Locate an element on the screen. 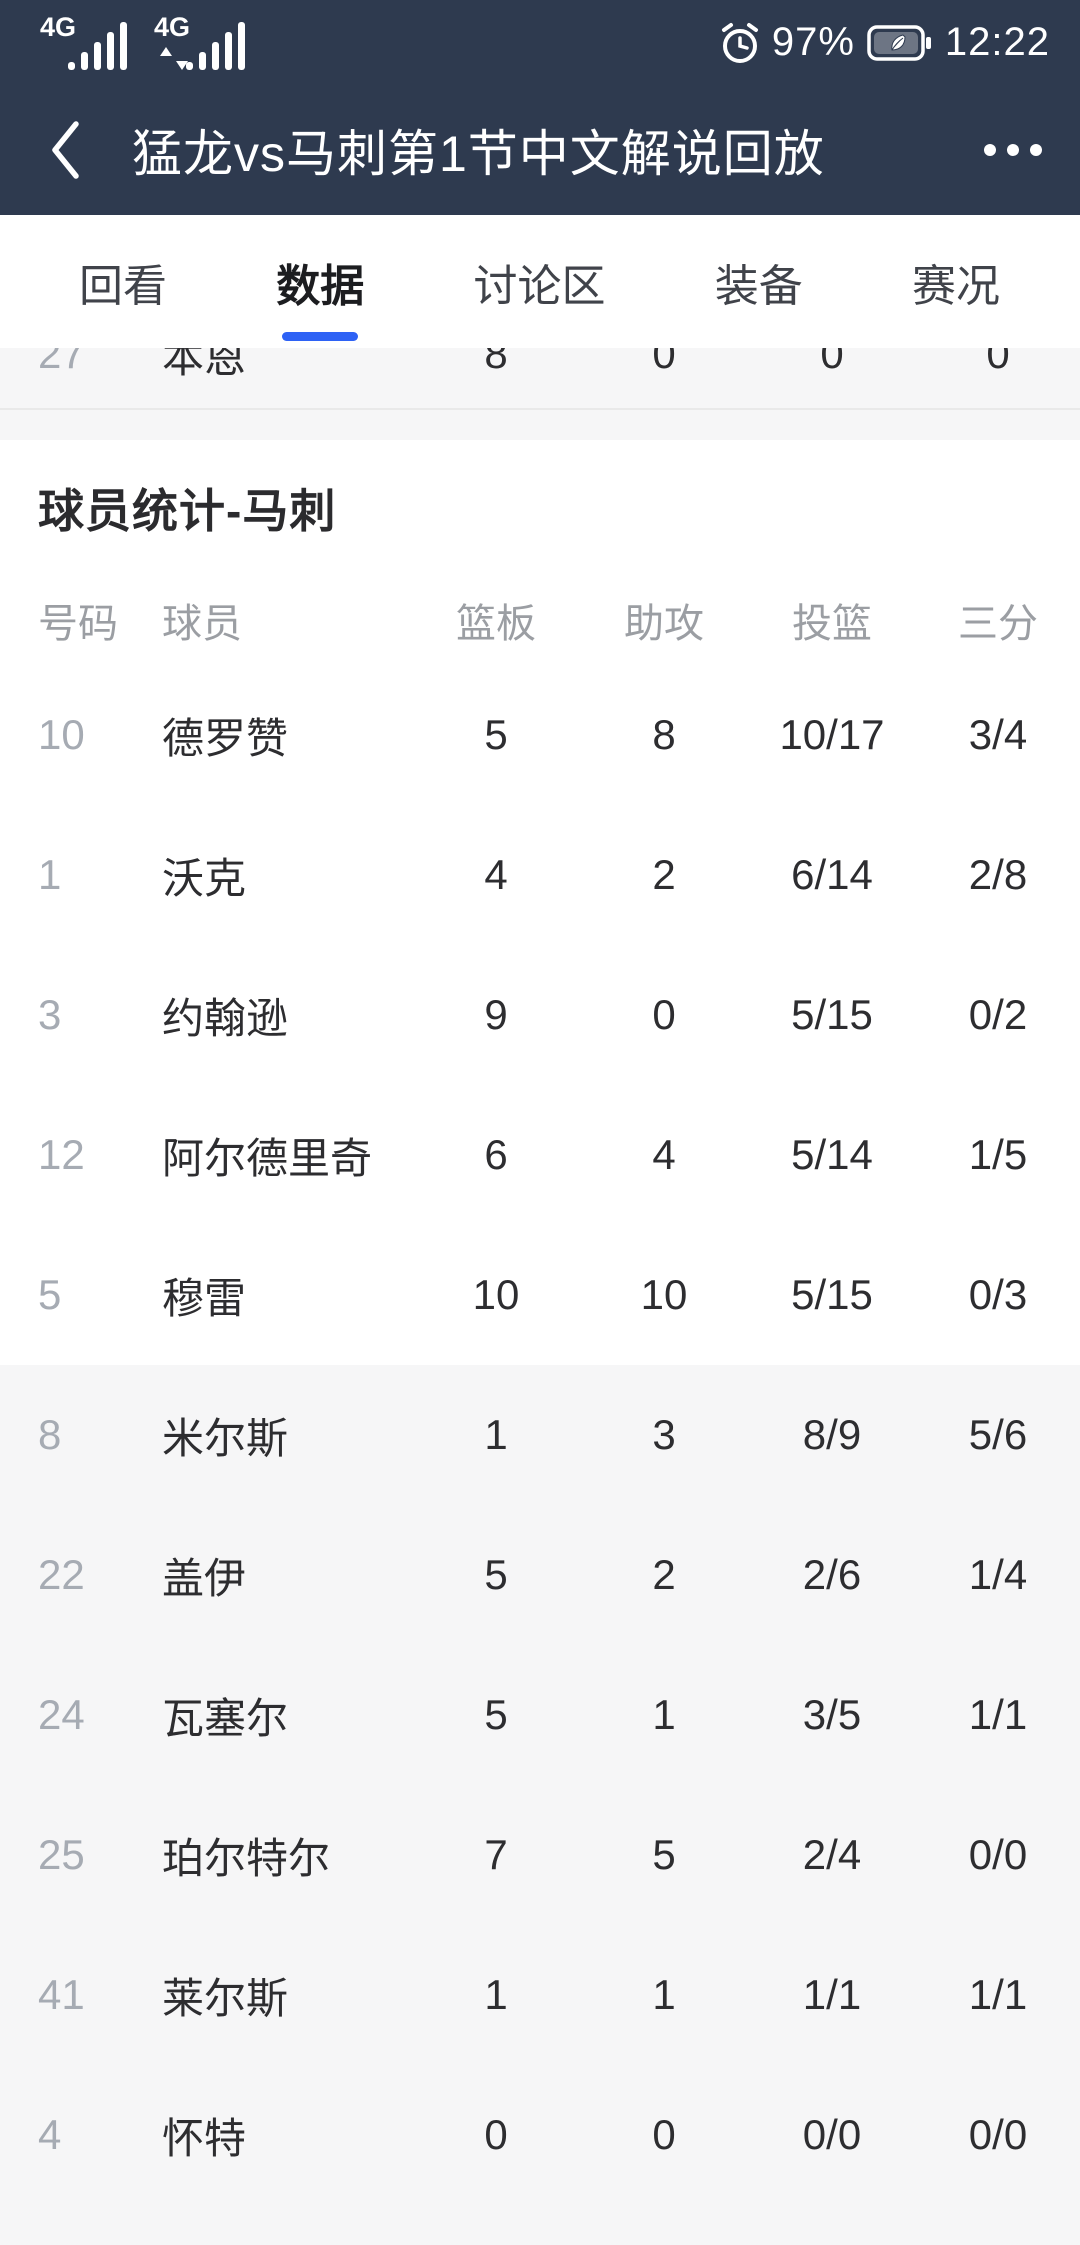 This screenshot has height=2245, width=1080. battery-percent-text: 97% is located at coordinates (813, 42).